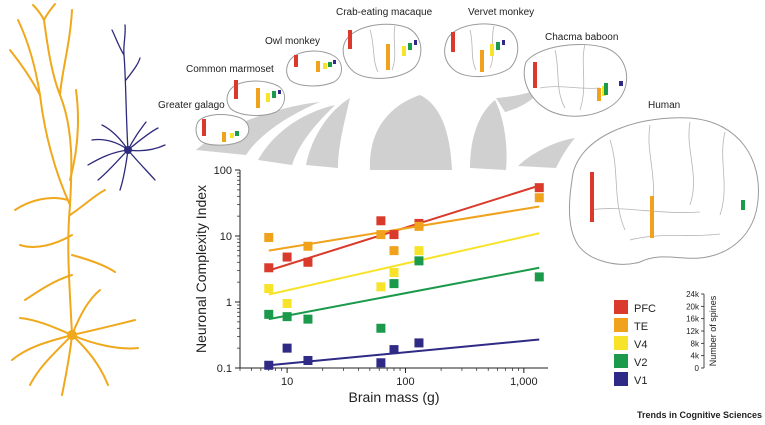 The image size is (765, 425). What do you see at coordinates (191, 105) in the screenshot?
I see `species-label-greater-galago: Greater galago` at bounding box center [191, 105].